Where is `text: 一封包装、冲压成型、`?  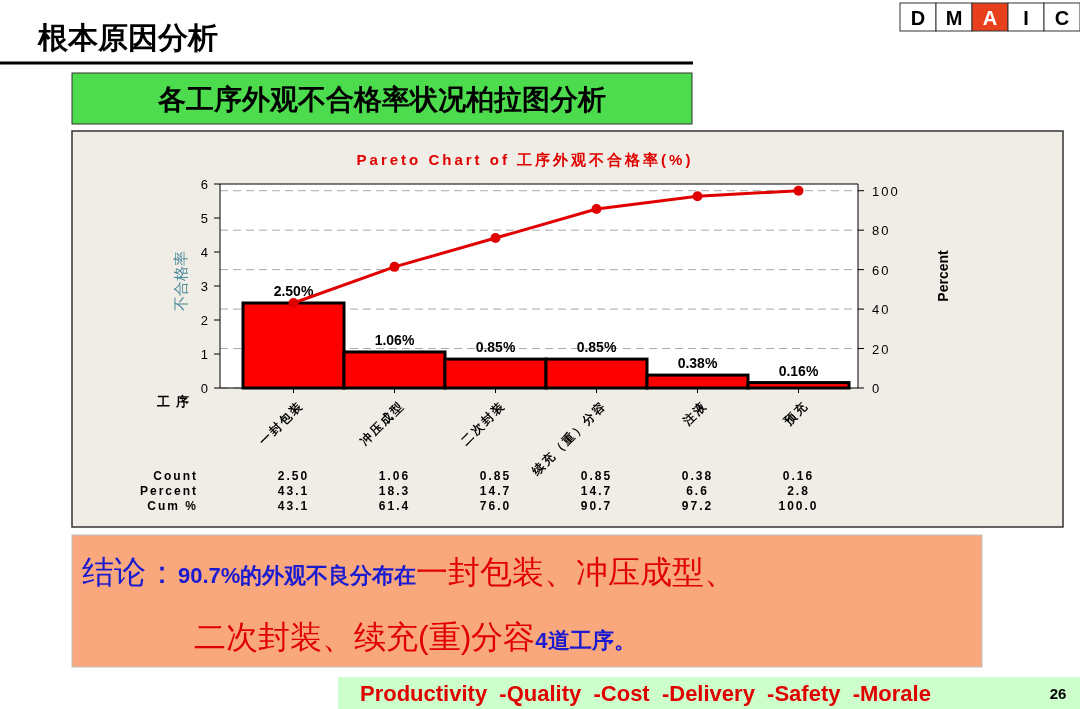 text: 一封包装、冲压成型、 is located at coordinates (576, 572).